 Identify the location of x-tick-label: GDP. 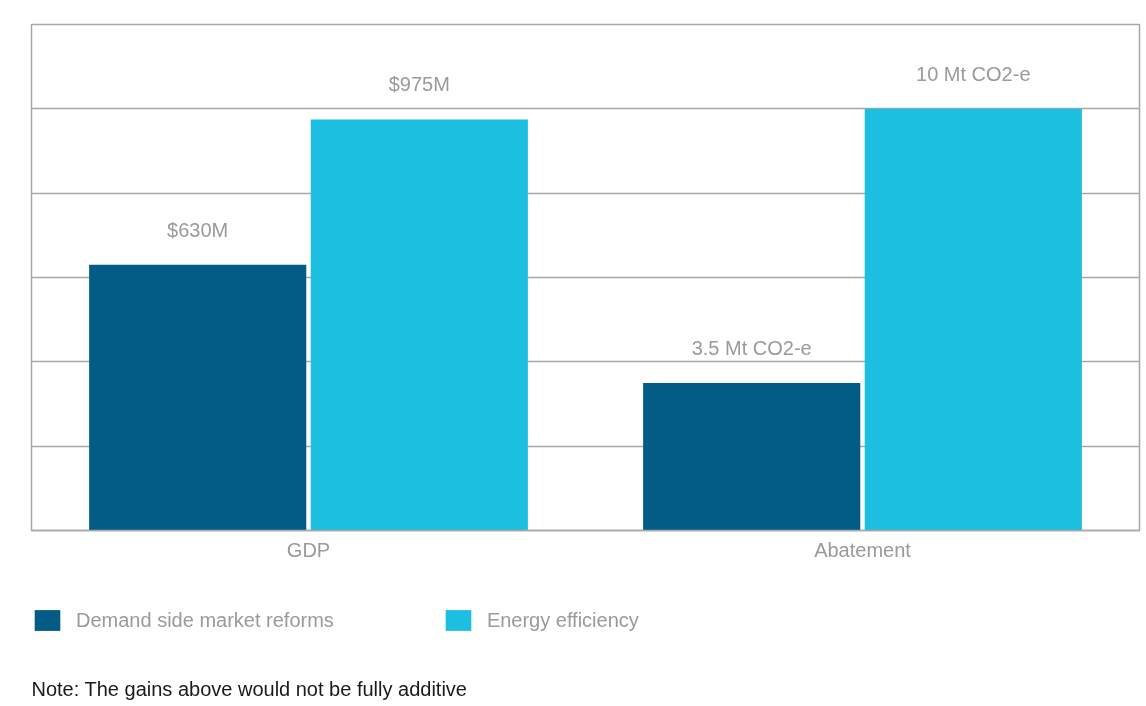
(308, 549).